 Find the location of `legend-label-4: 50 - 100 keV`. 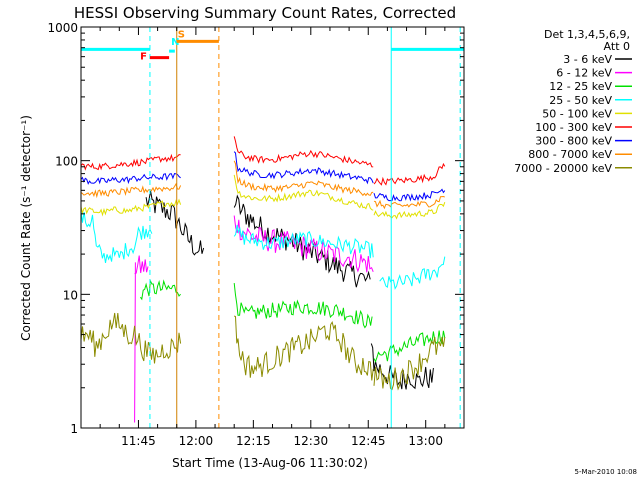

legend-label-4: 50 - 100 keV is located at coordinates (577, 113).